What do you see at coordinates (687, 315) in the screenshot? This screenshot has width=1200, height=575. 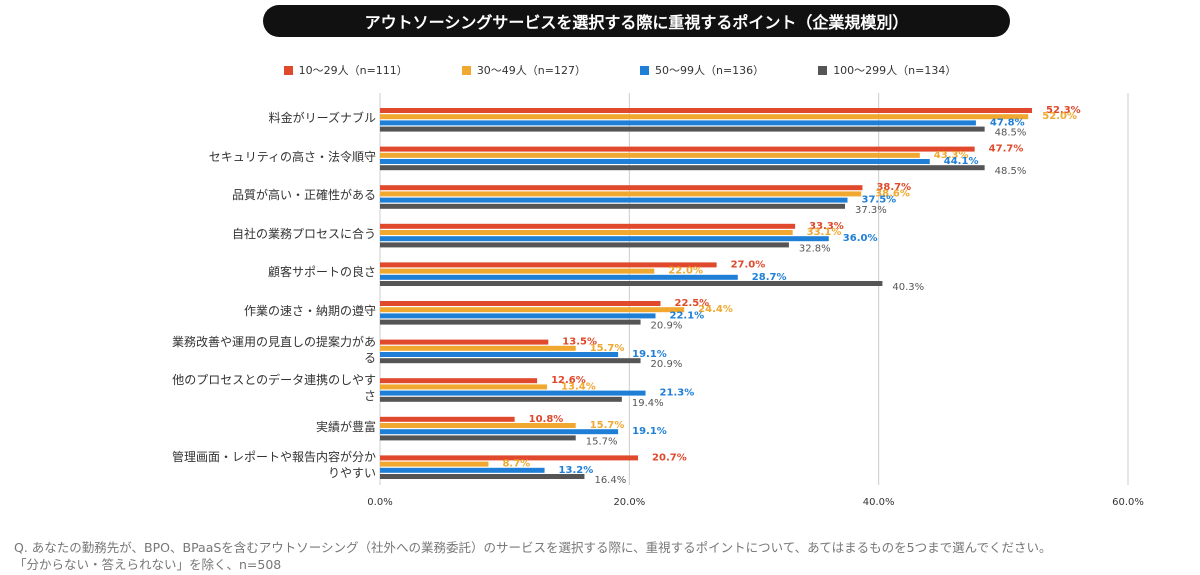 I see `data-label: 22.1%` at bounding box center [687, 315].